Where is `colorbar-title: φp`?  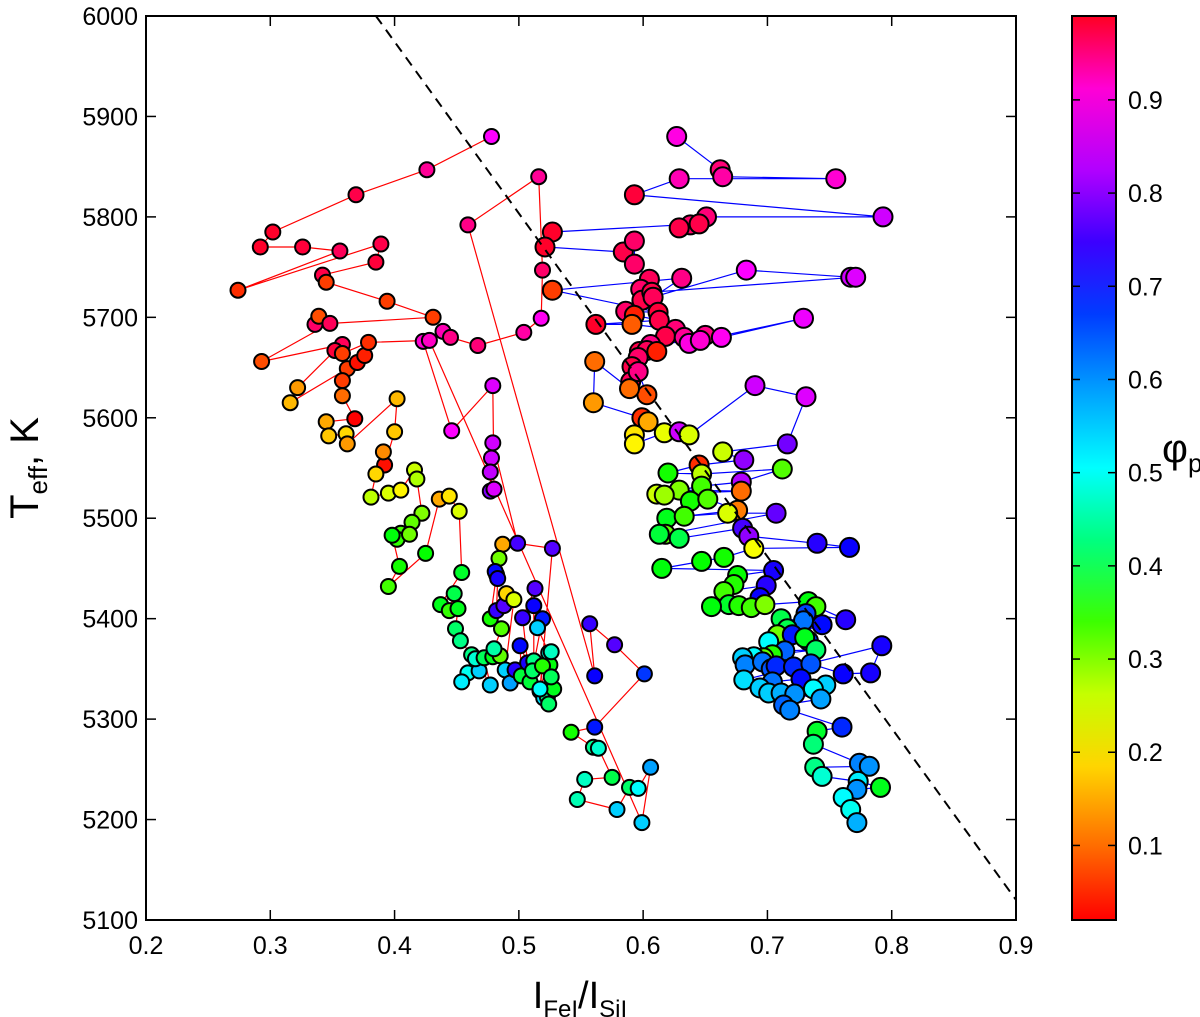
colorbar-title: φp is located at coordinates (1181, 452).